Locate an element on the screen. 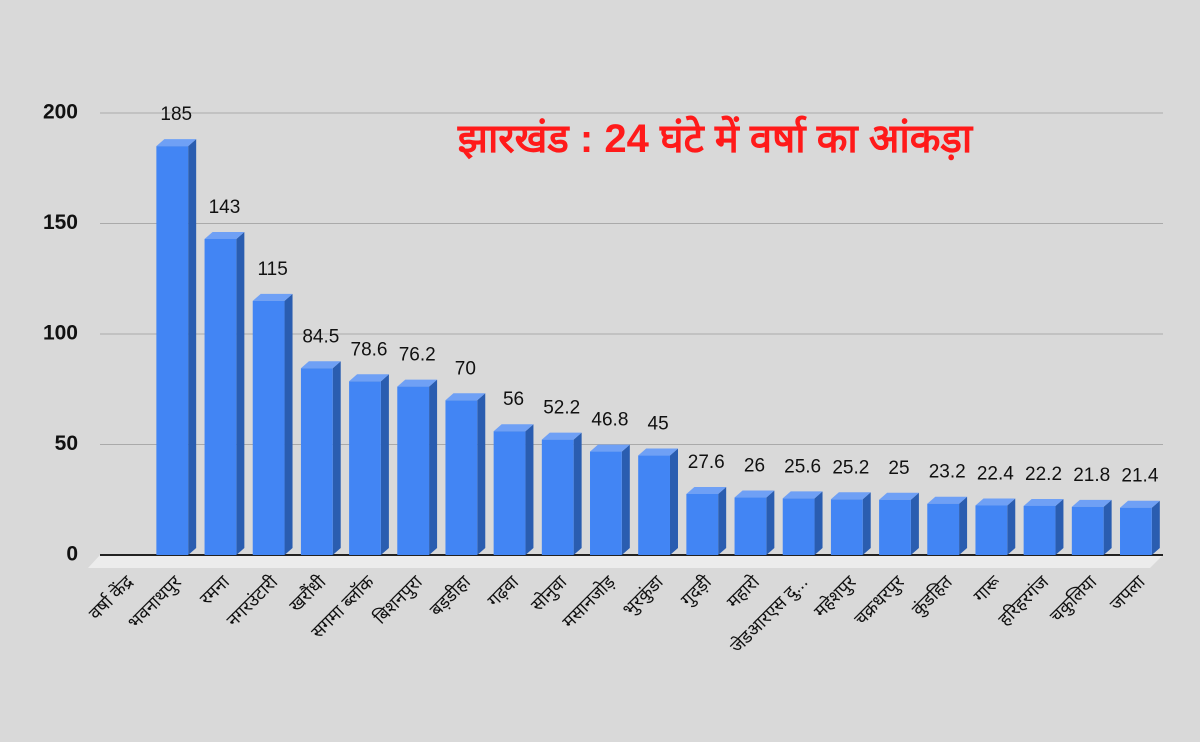 Image resolution: width=1200 pixels, height=742 pixels. value-label: 56 is located at coordinates (513, 399).